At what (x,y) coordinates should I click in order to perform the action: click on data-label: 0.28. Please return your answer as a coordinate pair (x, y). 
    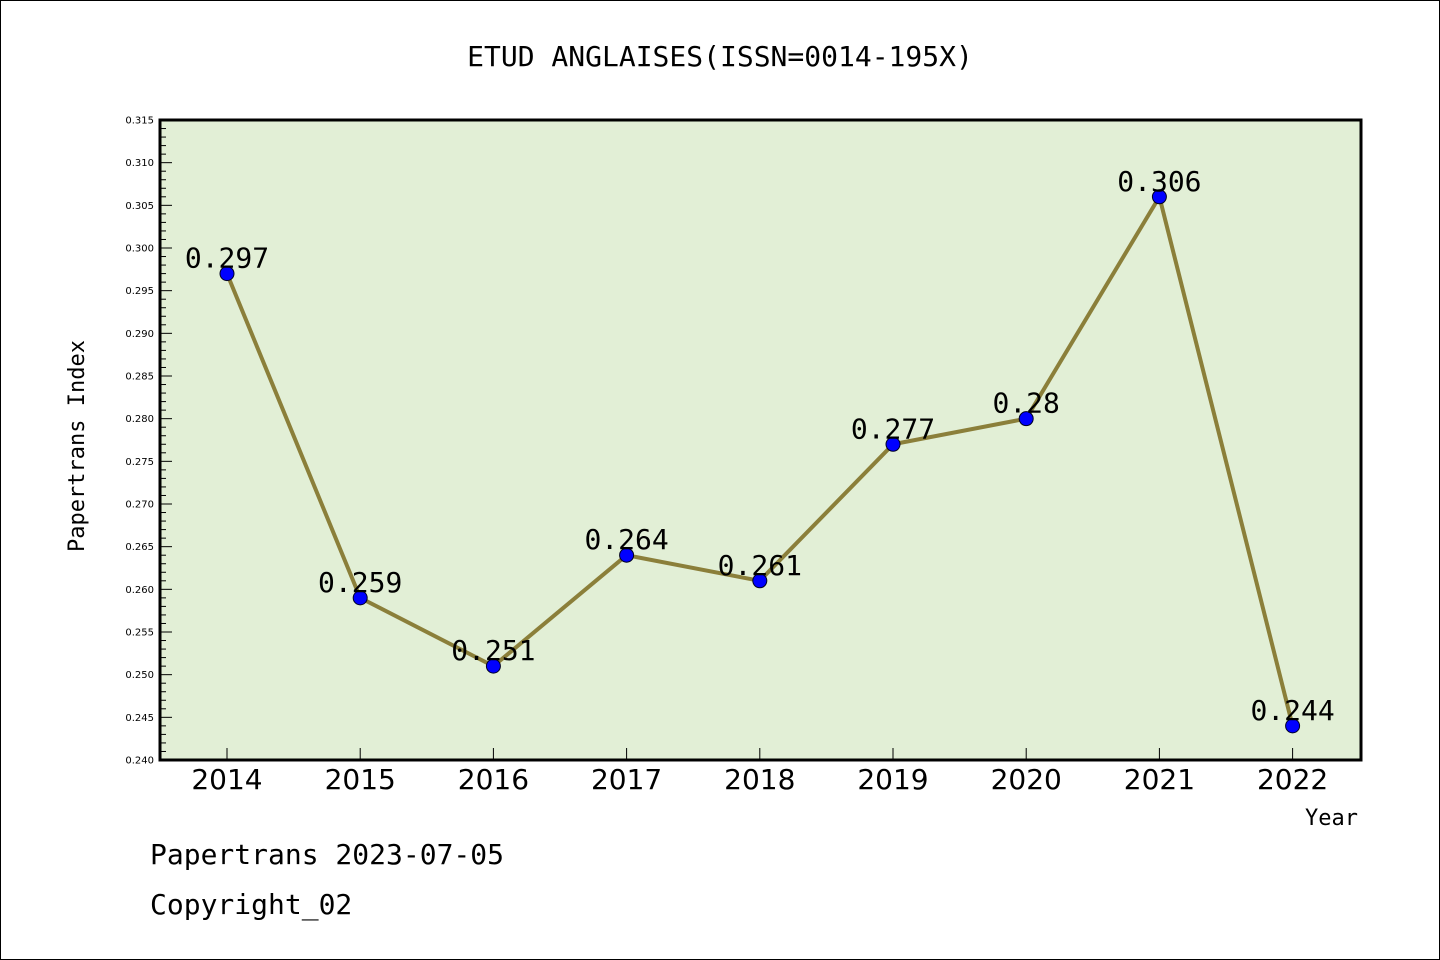
    Looking at the image, I should click on (1025, 403).